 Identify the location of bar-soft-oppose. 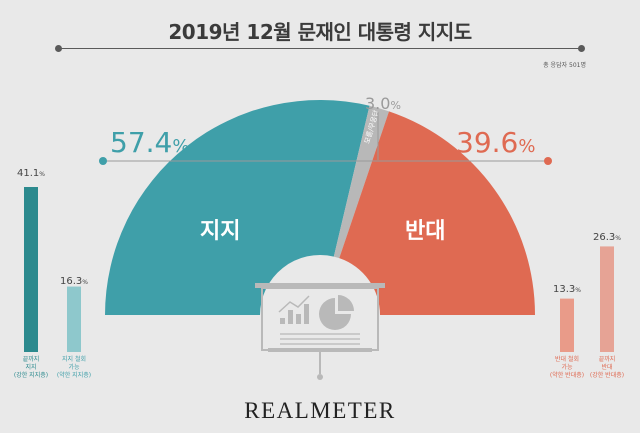
(567, 325).